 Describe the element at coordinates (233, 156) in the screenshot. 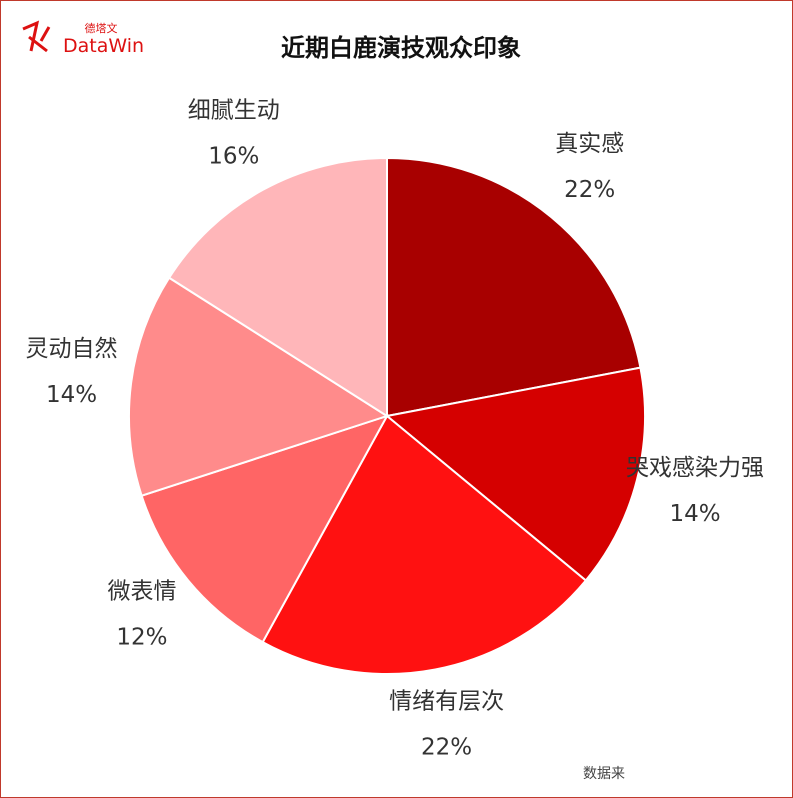

I see `value-label: 16%` at that location.